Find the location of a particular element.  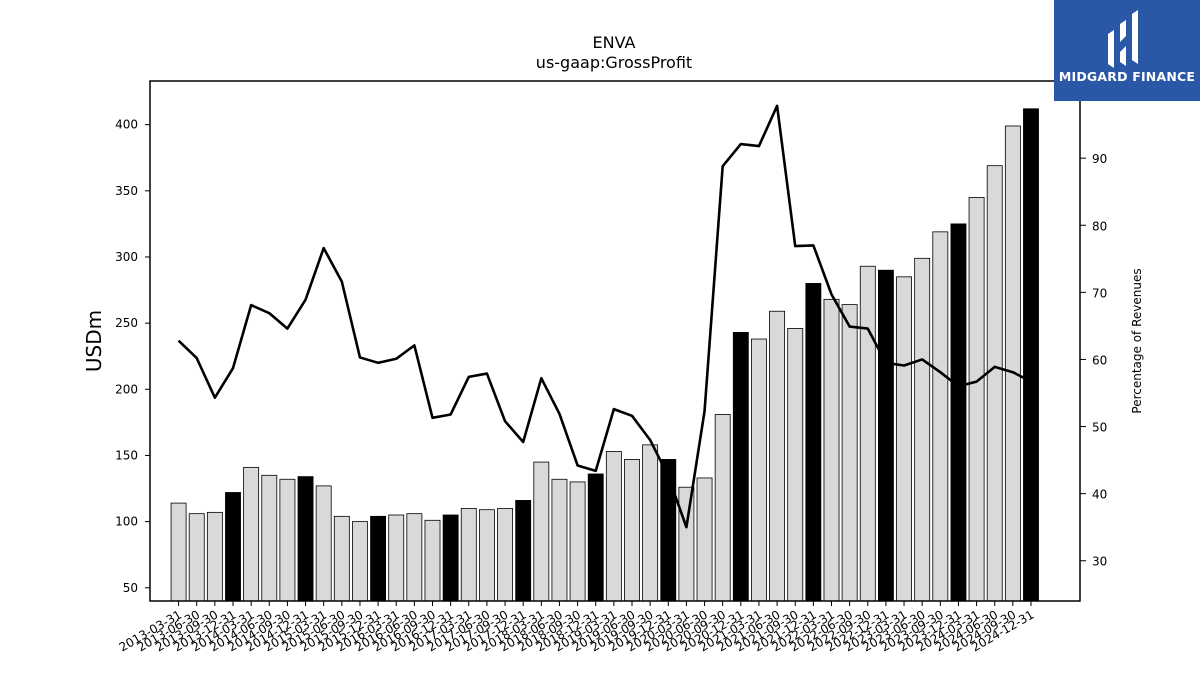

y2-tick-label: 80 is located at coordinates (1099, 226).